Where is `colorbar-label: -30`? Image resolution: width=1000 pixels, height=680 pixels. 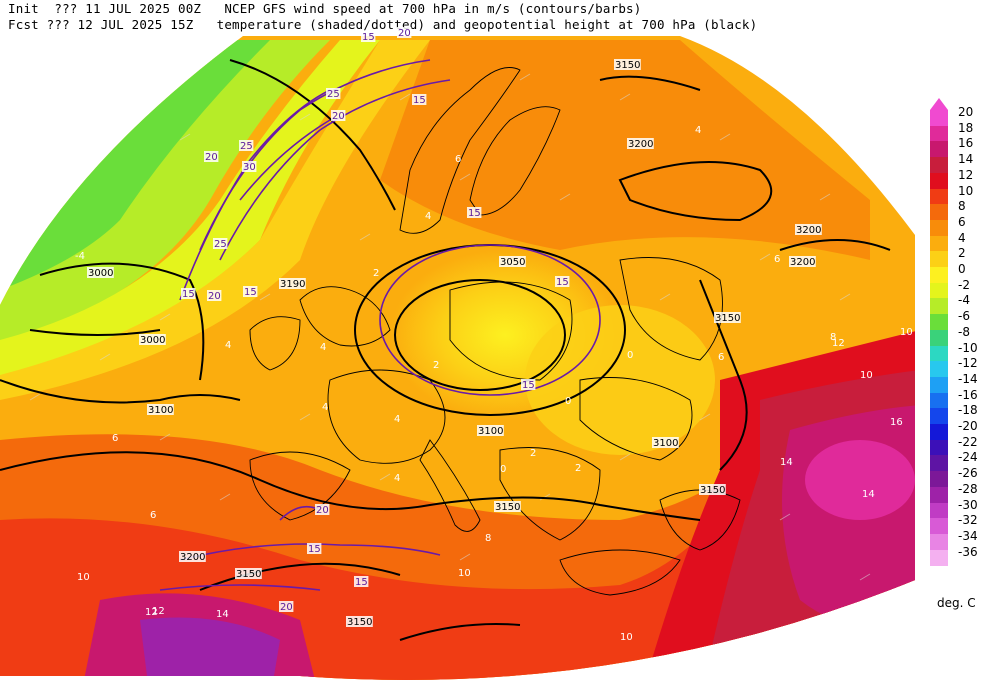
colorbar-label: -30 is located at coordinates (968, 504).